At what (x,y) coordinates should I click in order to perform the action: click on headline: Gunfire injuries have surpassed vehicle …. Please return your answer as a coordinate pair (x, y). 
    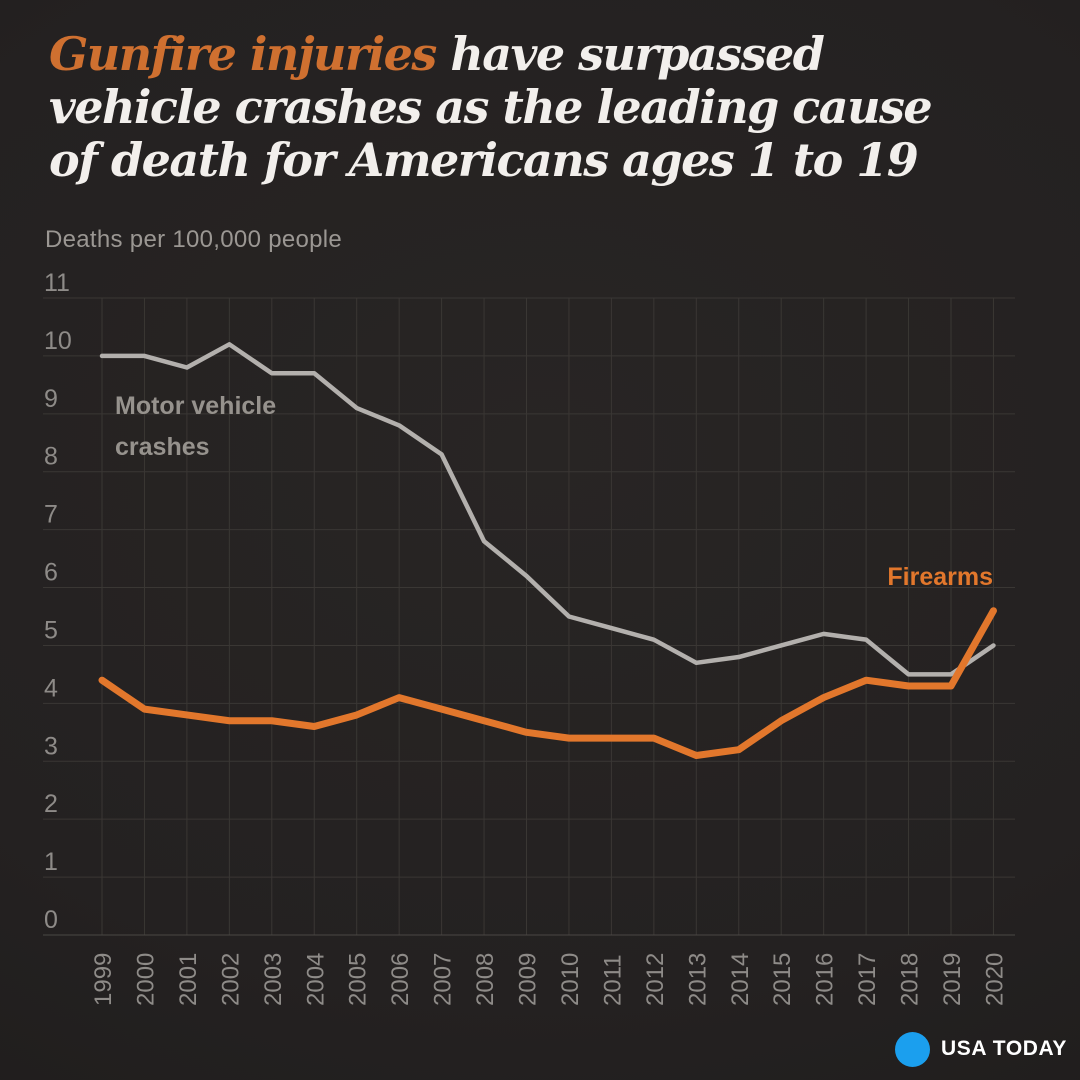
    Looking at the image, I should click on (519, 107).